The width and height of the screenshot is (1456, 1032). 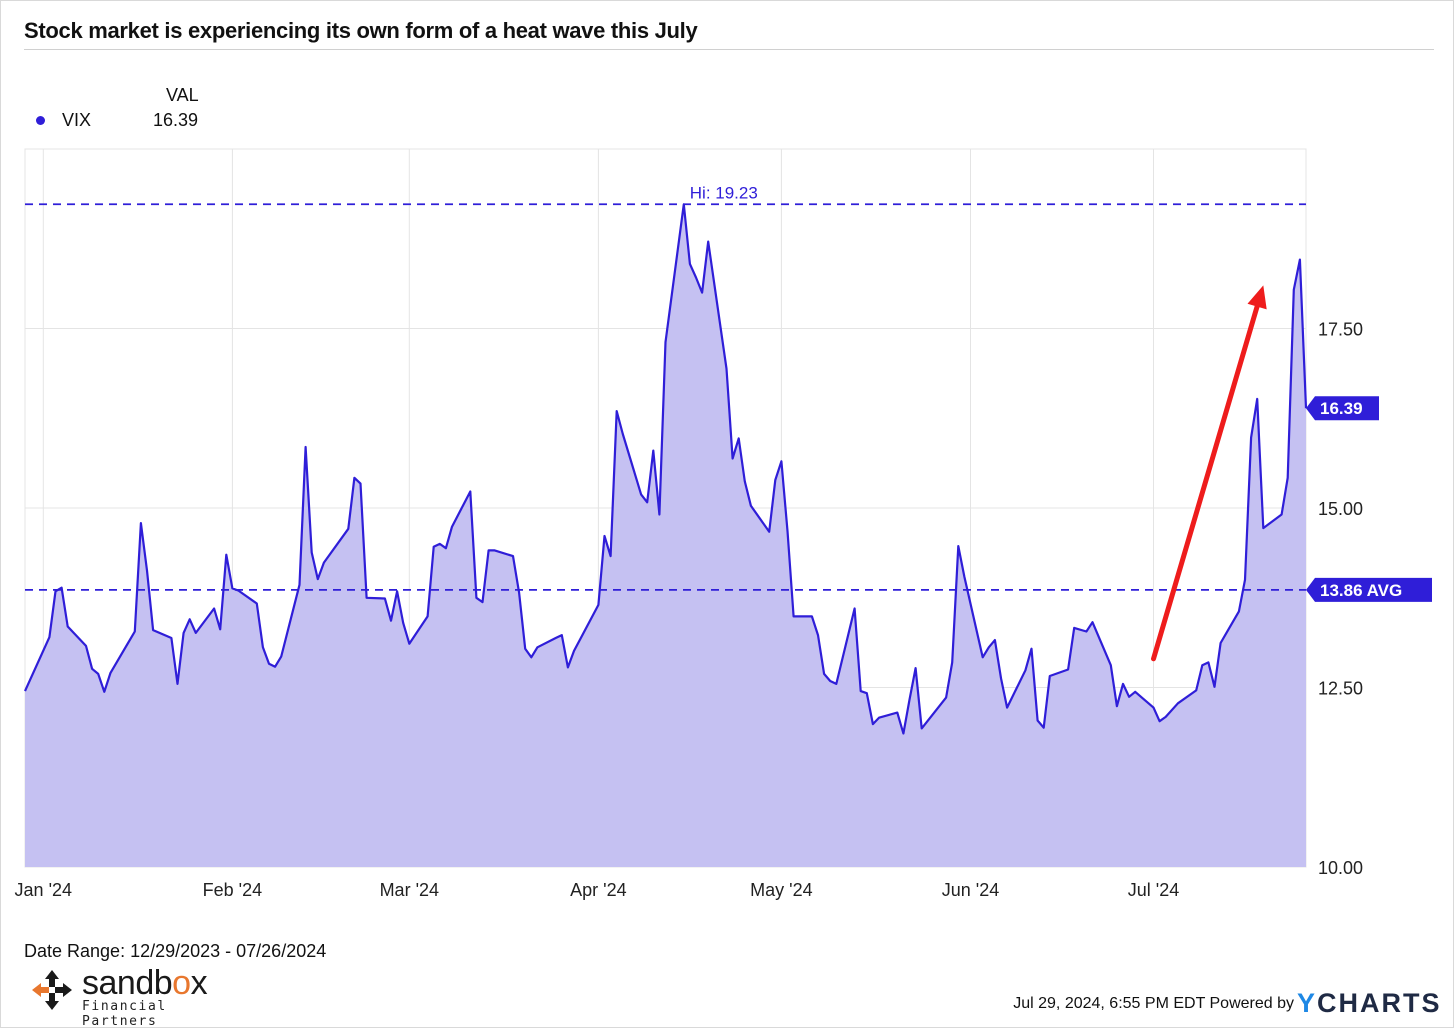 What do you see at coordinates (1153, 890) in the screenshot?
I see `x-tick-label: Jul '24` at bounding box center [1153, 890].